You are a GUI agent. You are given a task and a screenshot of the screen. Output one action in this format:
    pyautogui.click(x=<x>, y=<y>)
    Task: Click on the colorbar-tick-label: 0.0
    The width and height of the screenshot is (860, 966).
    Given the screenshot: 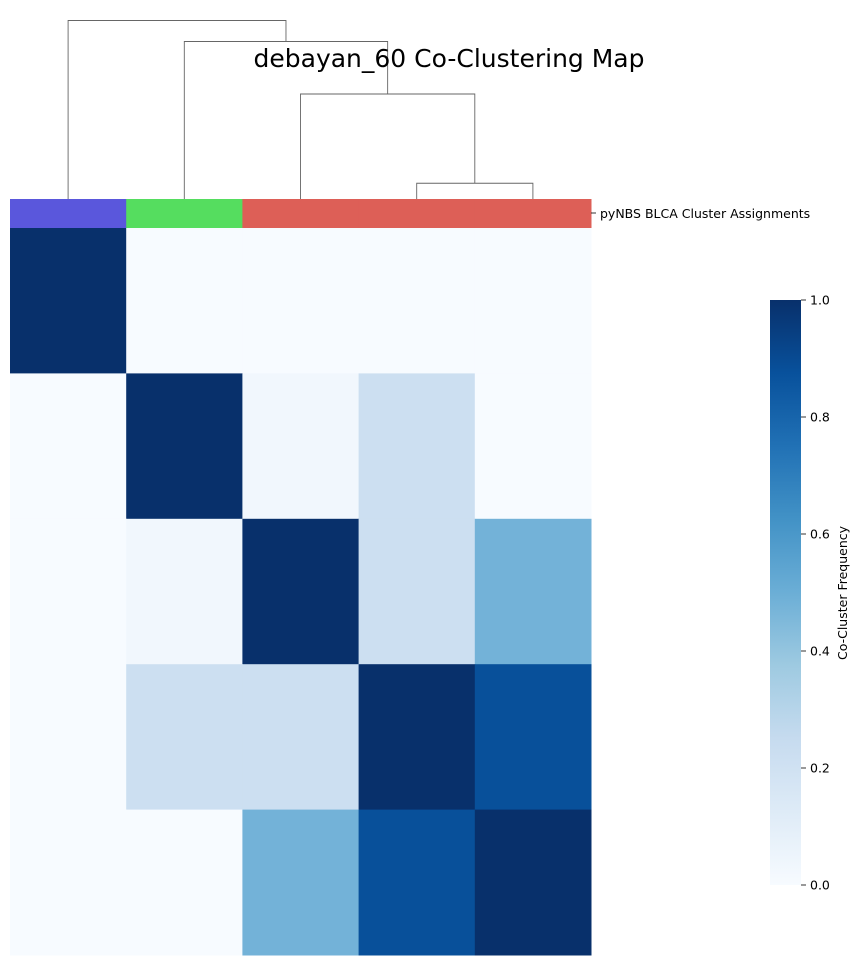 What is the action you would take?
    pyautogui.click(x=820, y=885)
    